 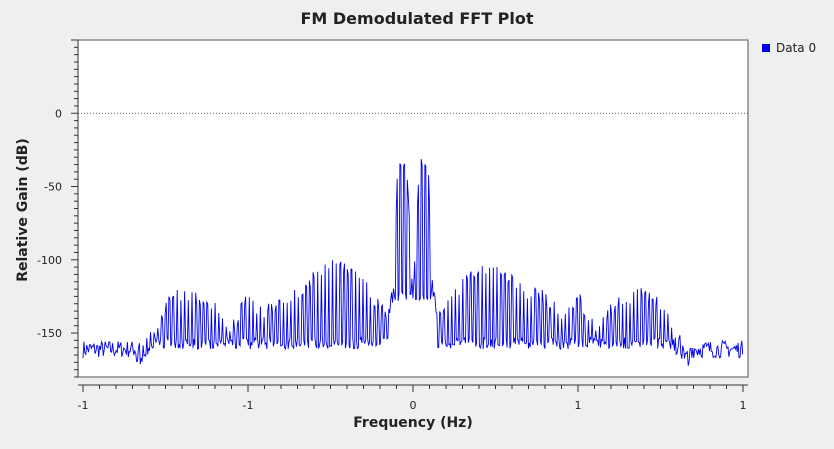 What do you see at coordinates (766, 48) in the screenshot?
I see `legend-swatch` at bounding box center [766, 48].